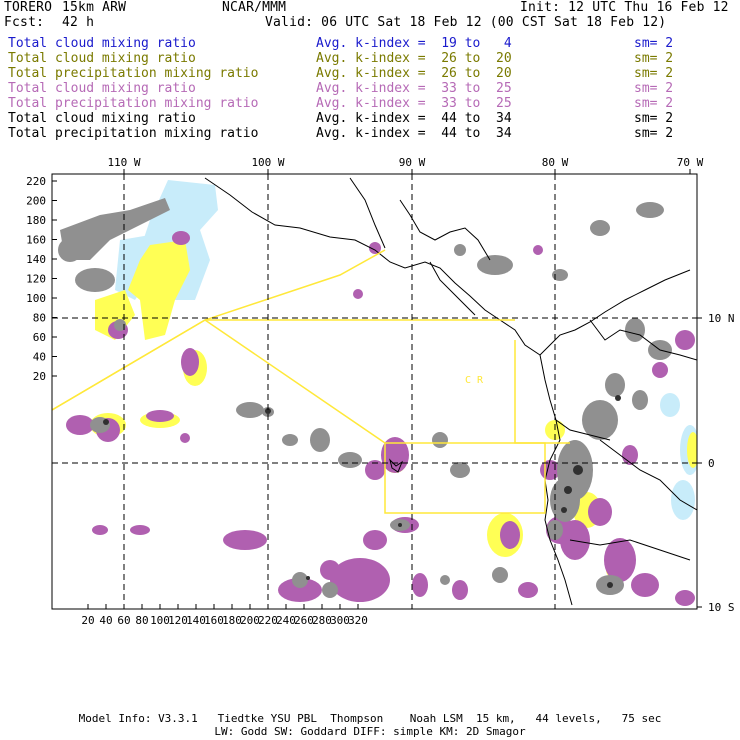  What do you see at coordinates (39, 357) in the screenshot?
I see `y-tick-label: 40` at bounding box center [39, 357].